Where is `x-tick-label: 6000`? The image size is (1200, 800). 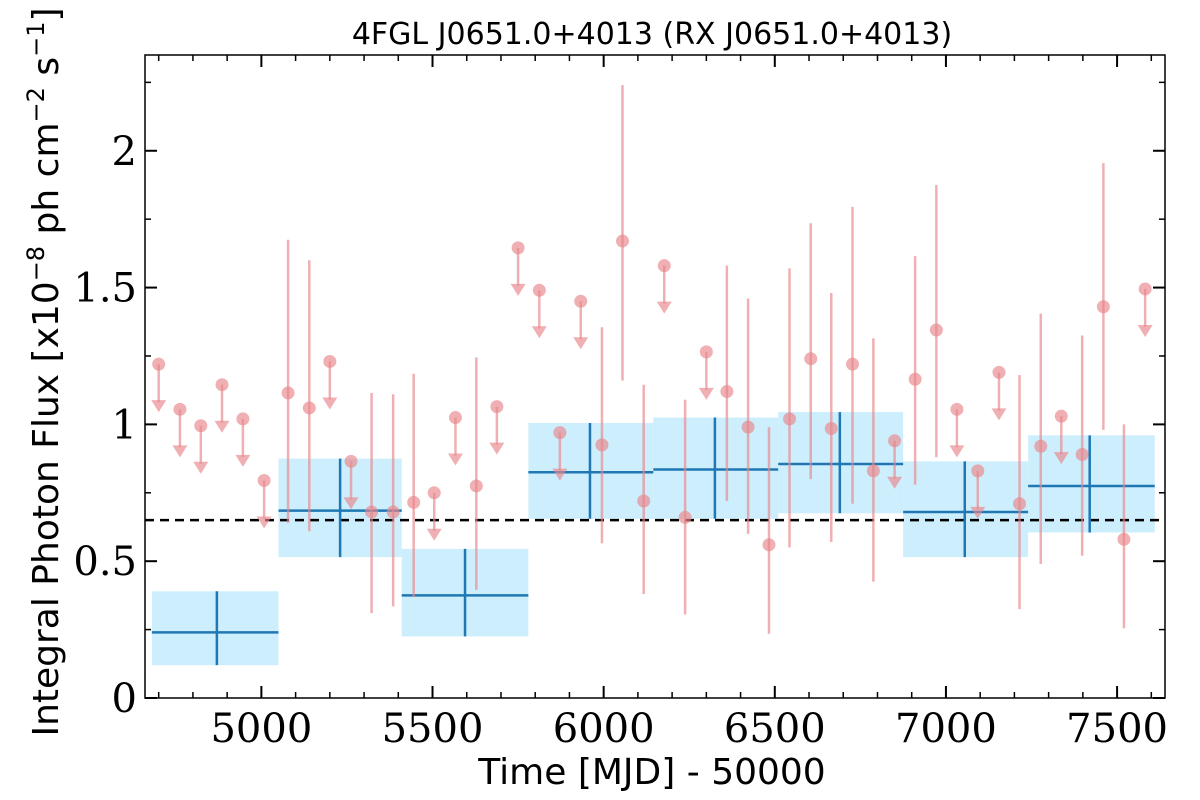 x-tick-label: 6000 is located at coordinates (604, 729).